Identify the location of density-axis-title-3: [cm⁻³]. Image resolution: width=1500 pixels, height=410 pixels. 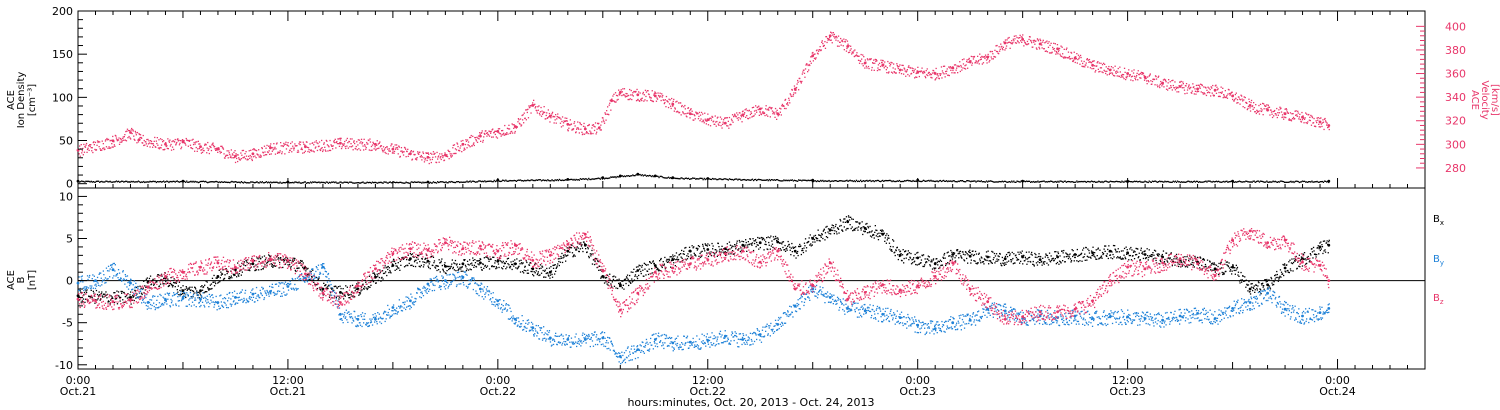
(32, 100).